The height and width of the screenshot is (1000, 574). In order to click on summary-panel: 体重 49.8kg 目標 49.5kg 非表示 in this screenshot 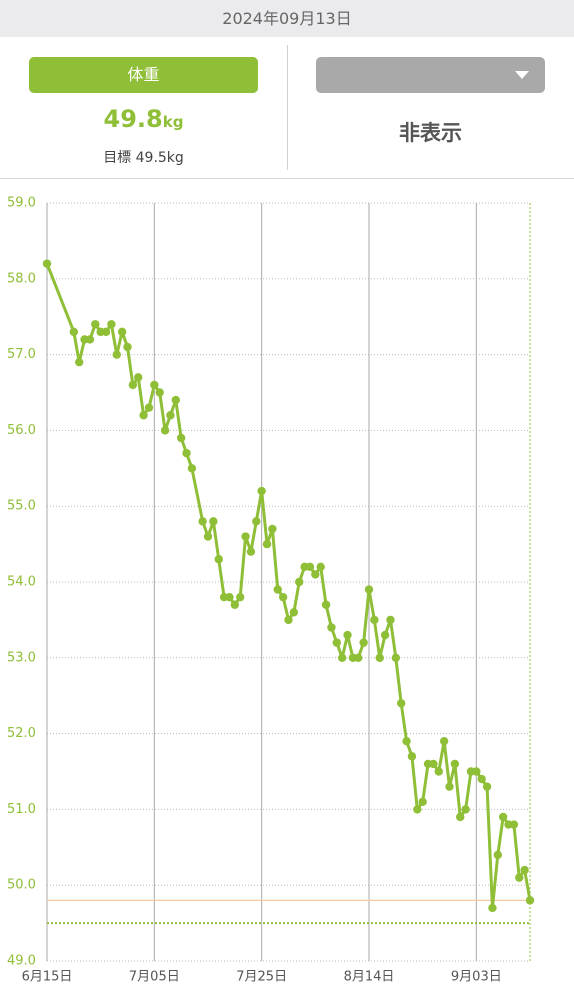, I will do `click(287, 108)`.